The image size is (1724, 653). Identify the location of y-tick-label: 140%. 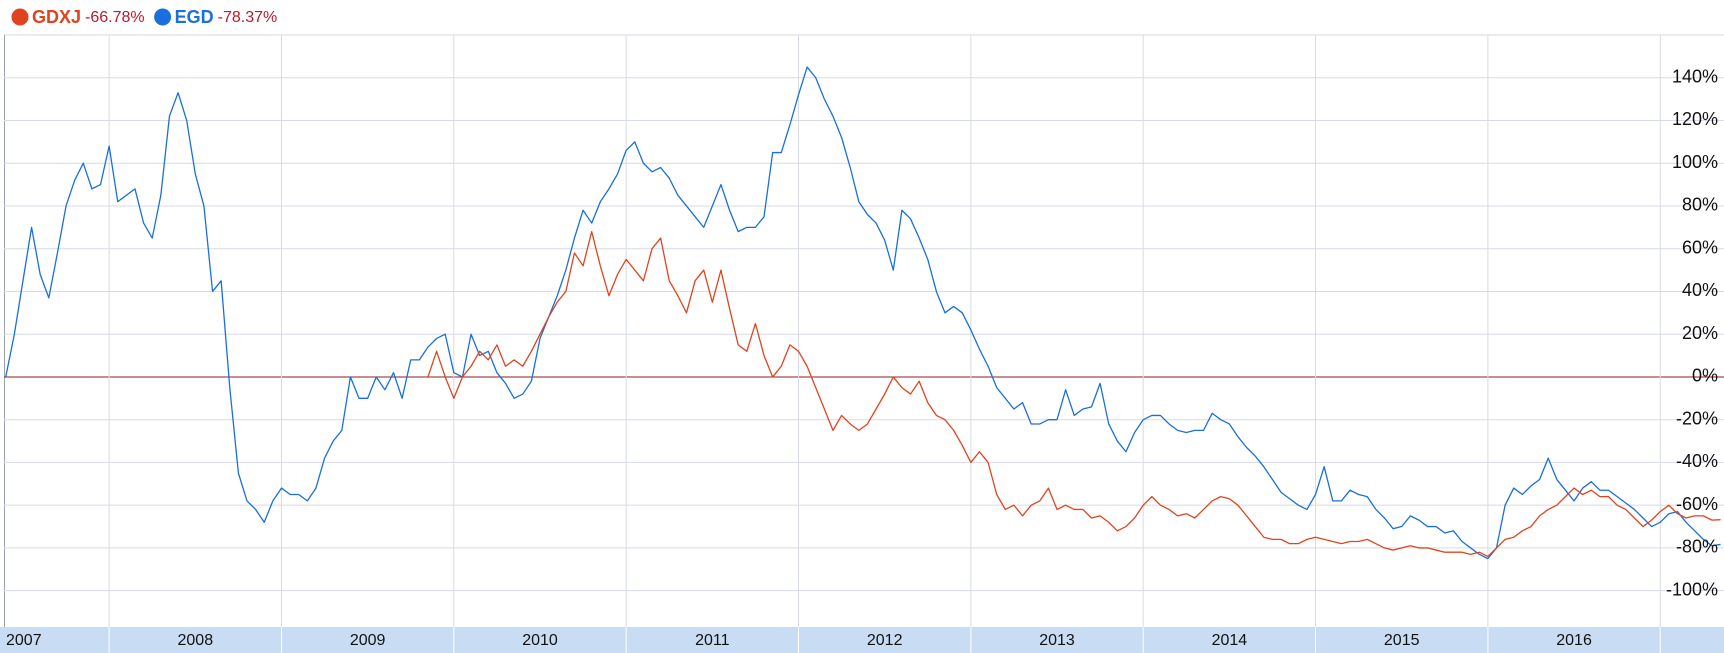
(1695, 76).